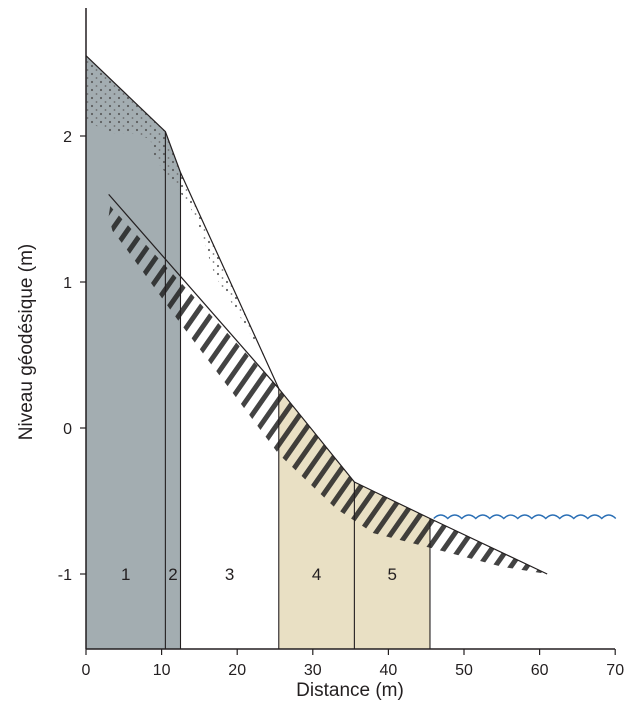 The width and height of the screenshot is (631, 727). Describe the element at coordinates (237, 670) in the screenshot. I see `x-tick-label: 20` at that location.